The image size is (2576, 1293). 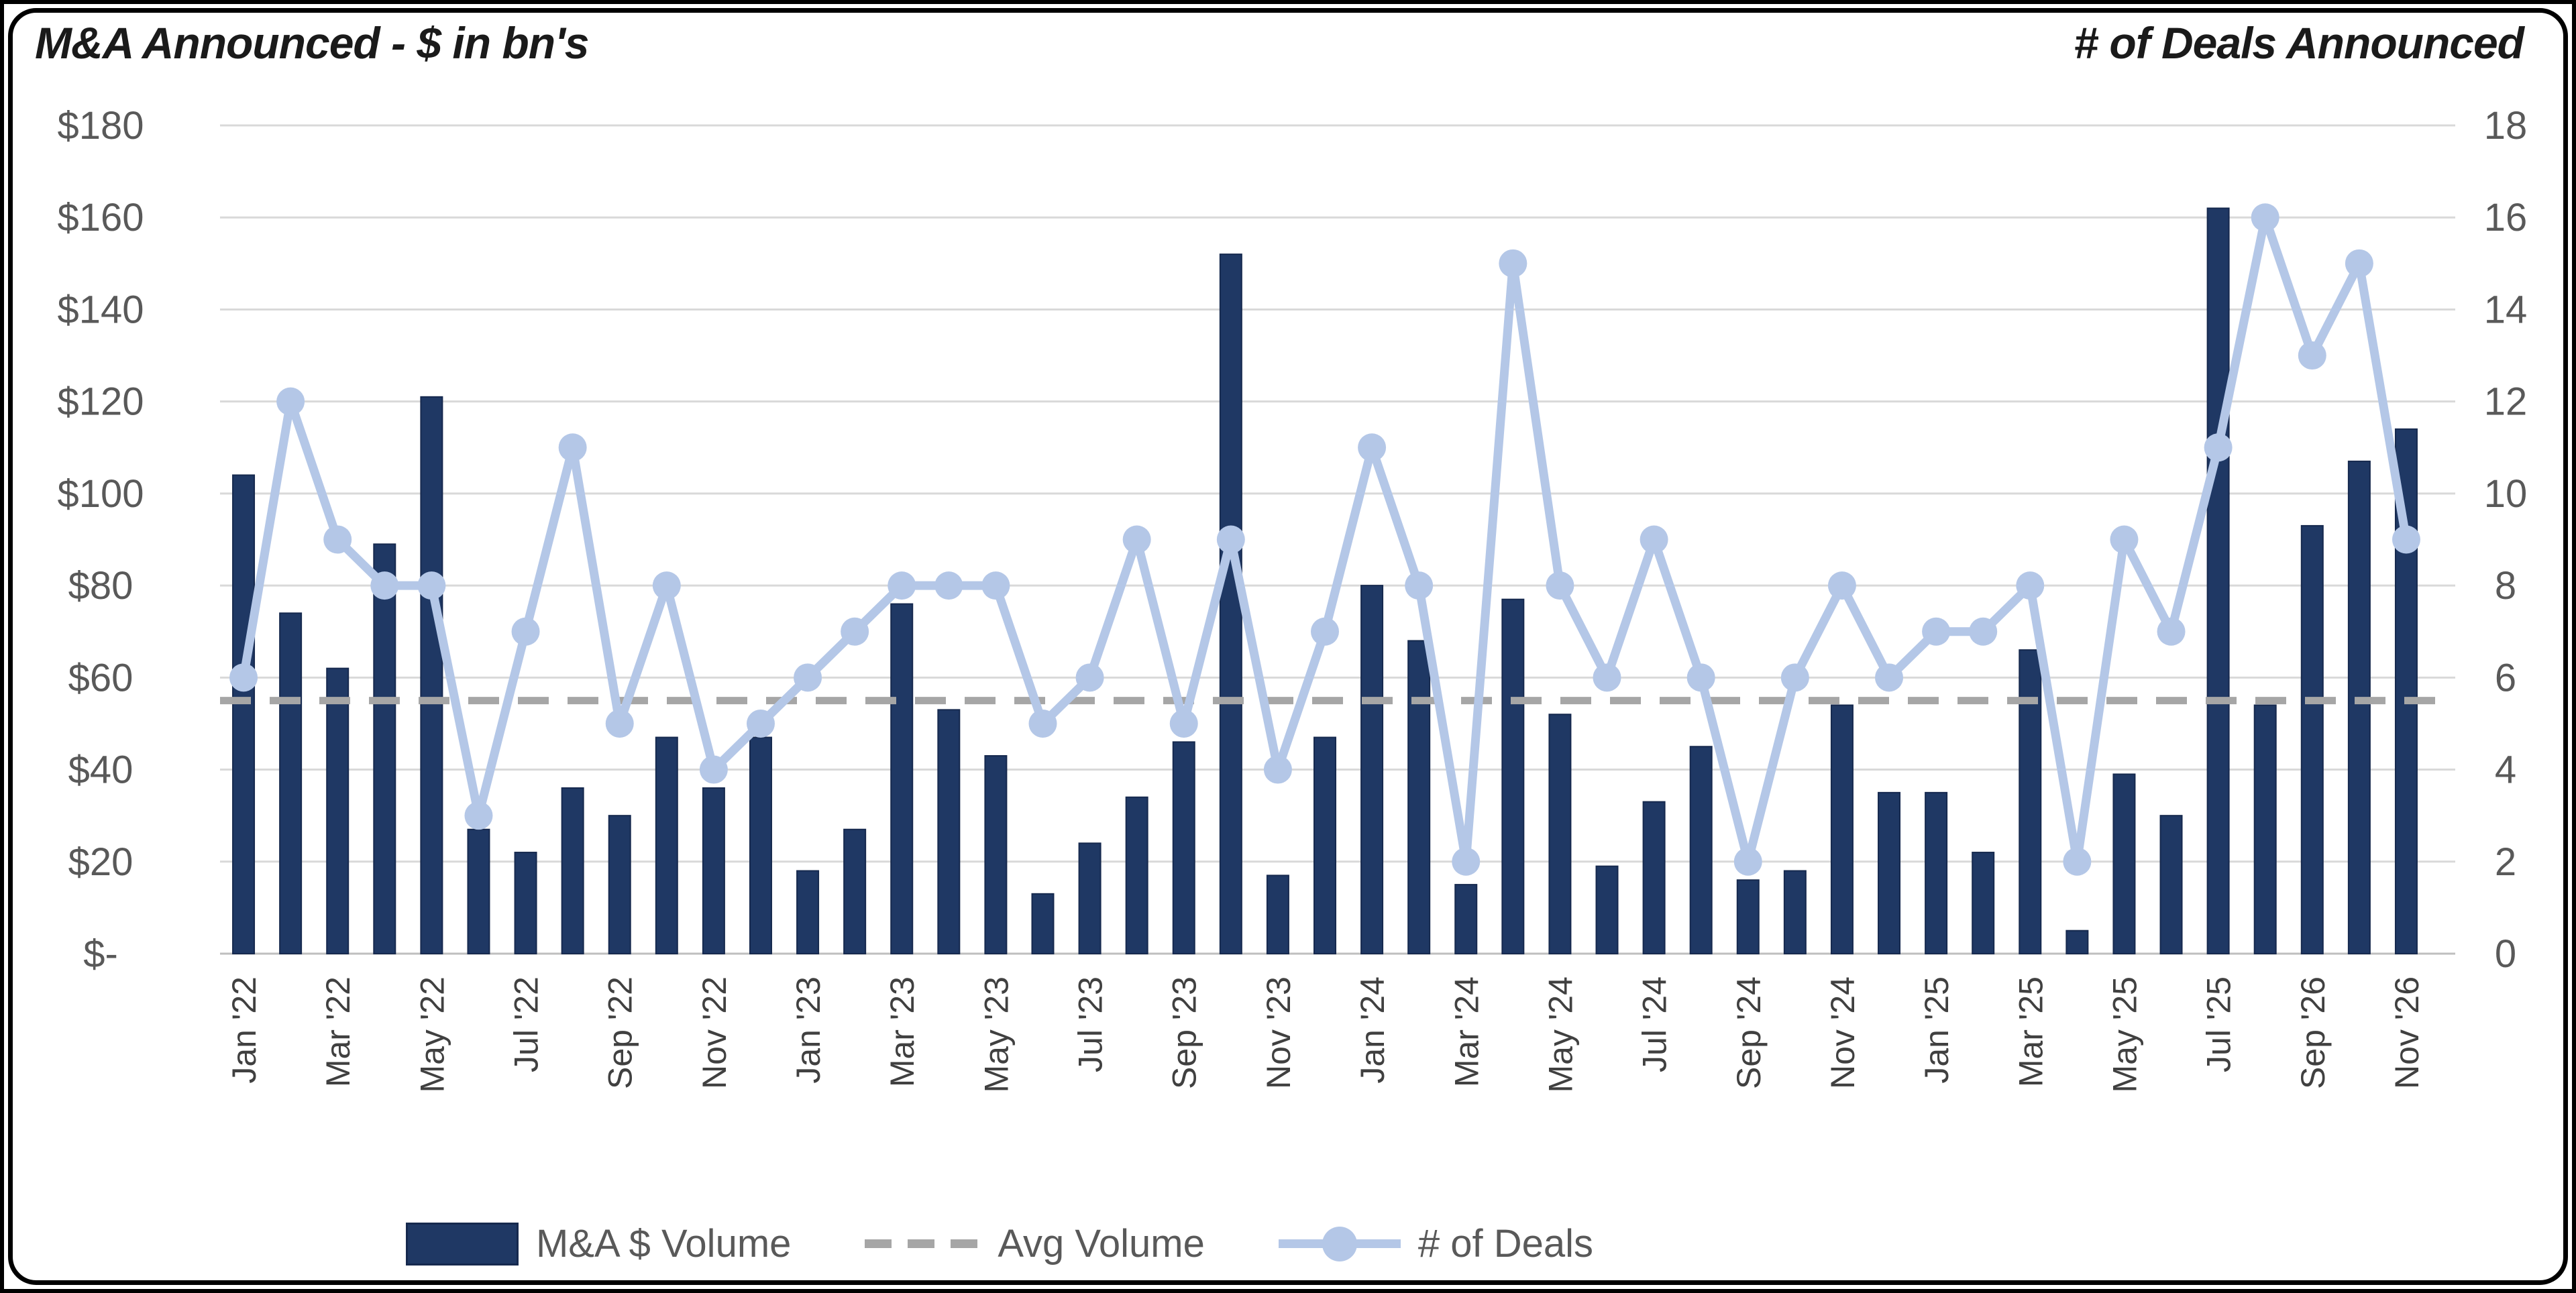 I want to click on left-axis-tick: $140, so click(x=100, y=309).